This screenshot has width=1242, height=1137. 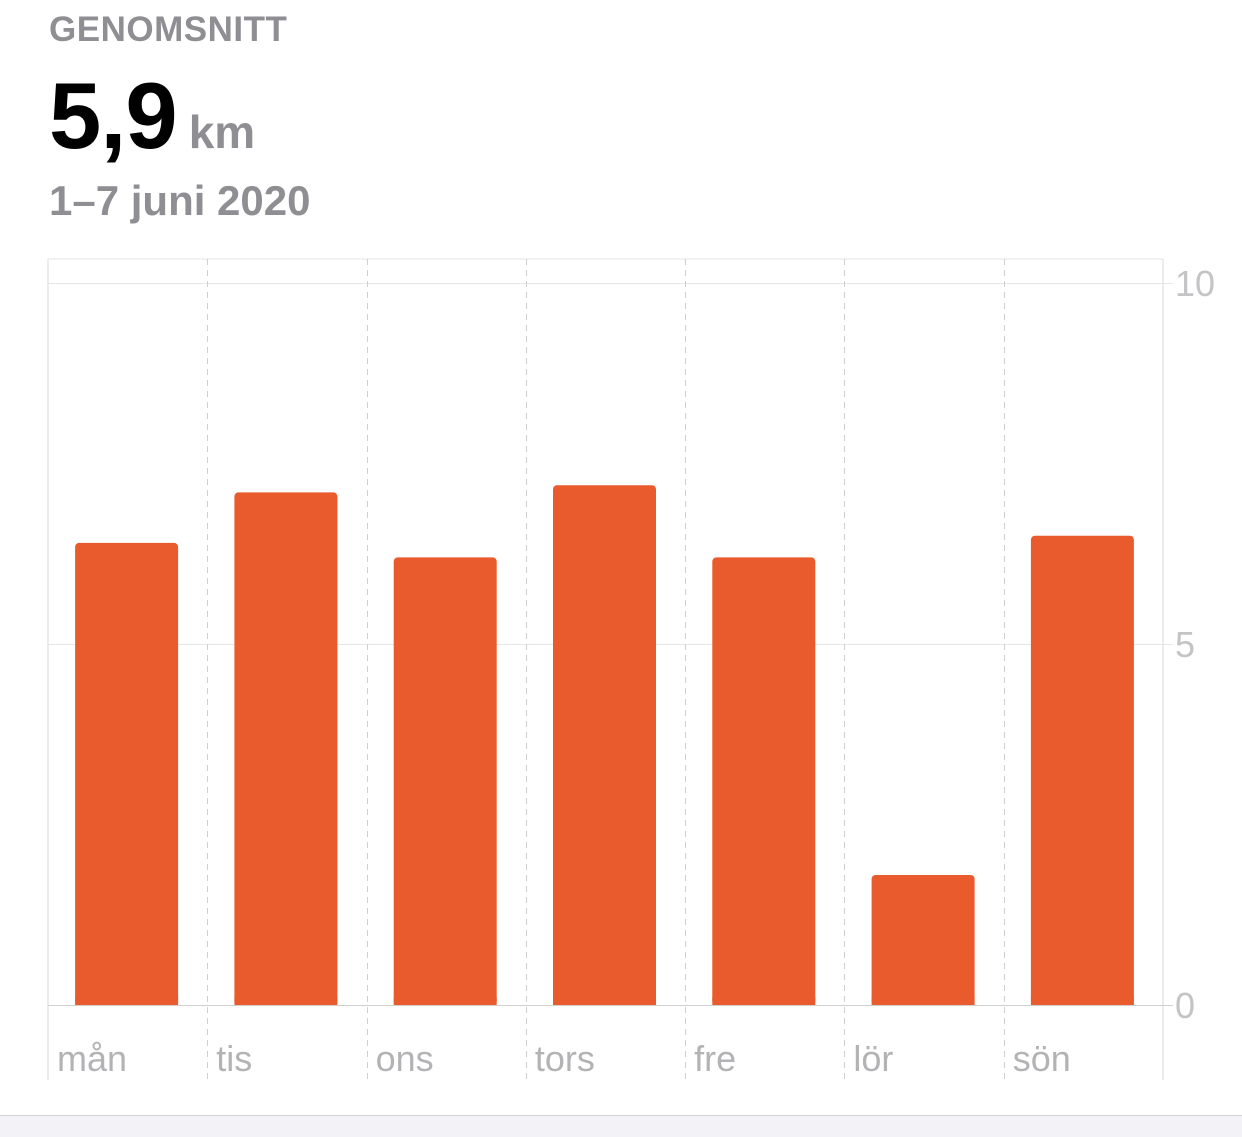 What do you see at coordinates (286, 748) in the screenshot?
I see `bar-tis` at bounding box center [286, 748].